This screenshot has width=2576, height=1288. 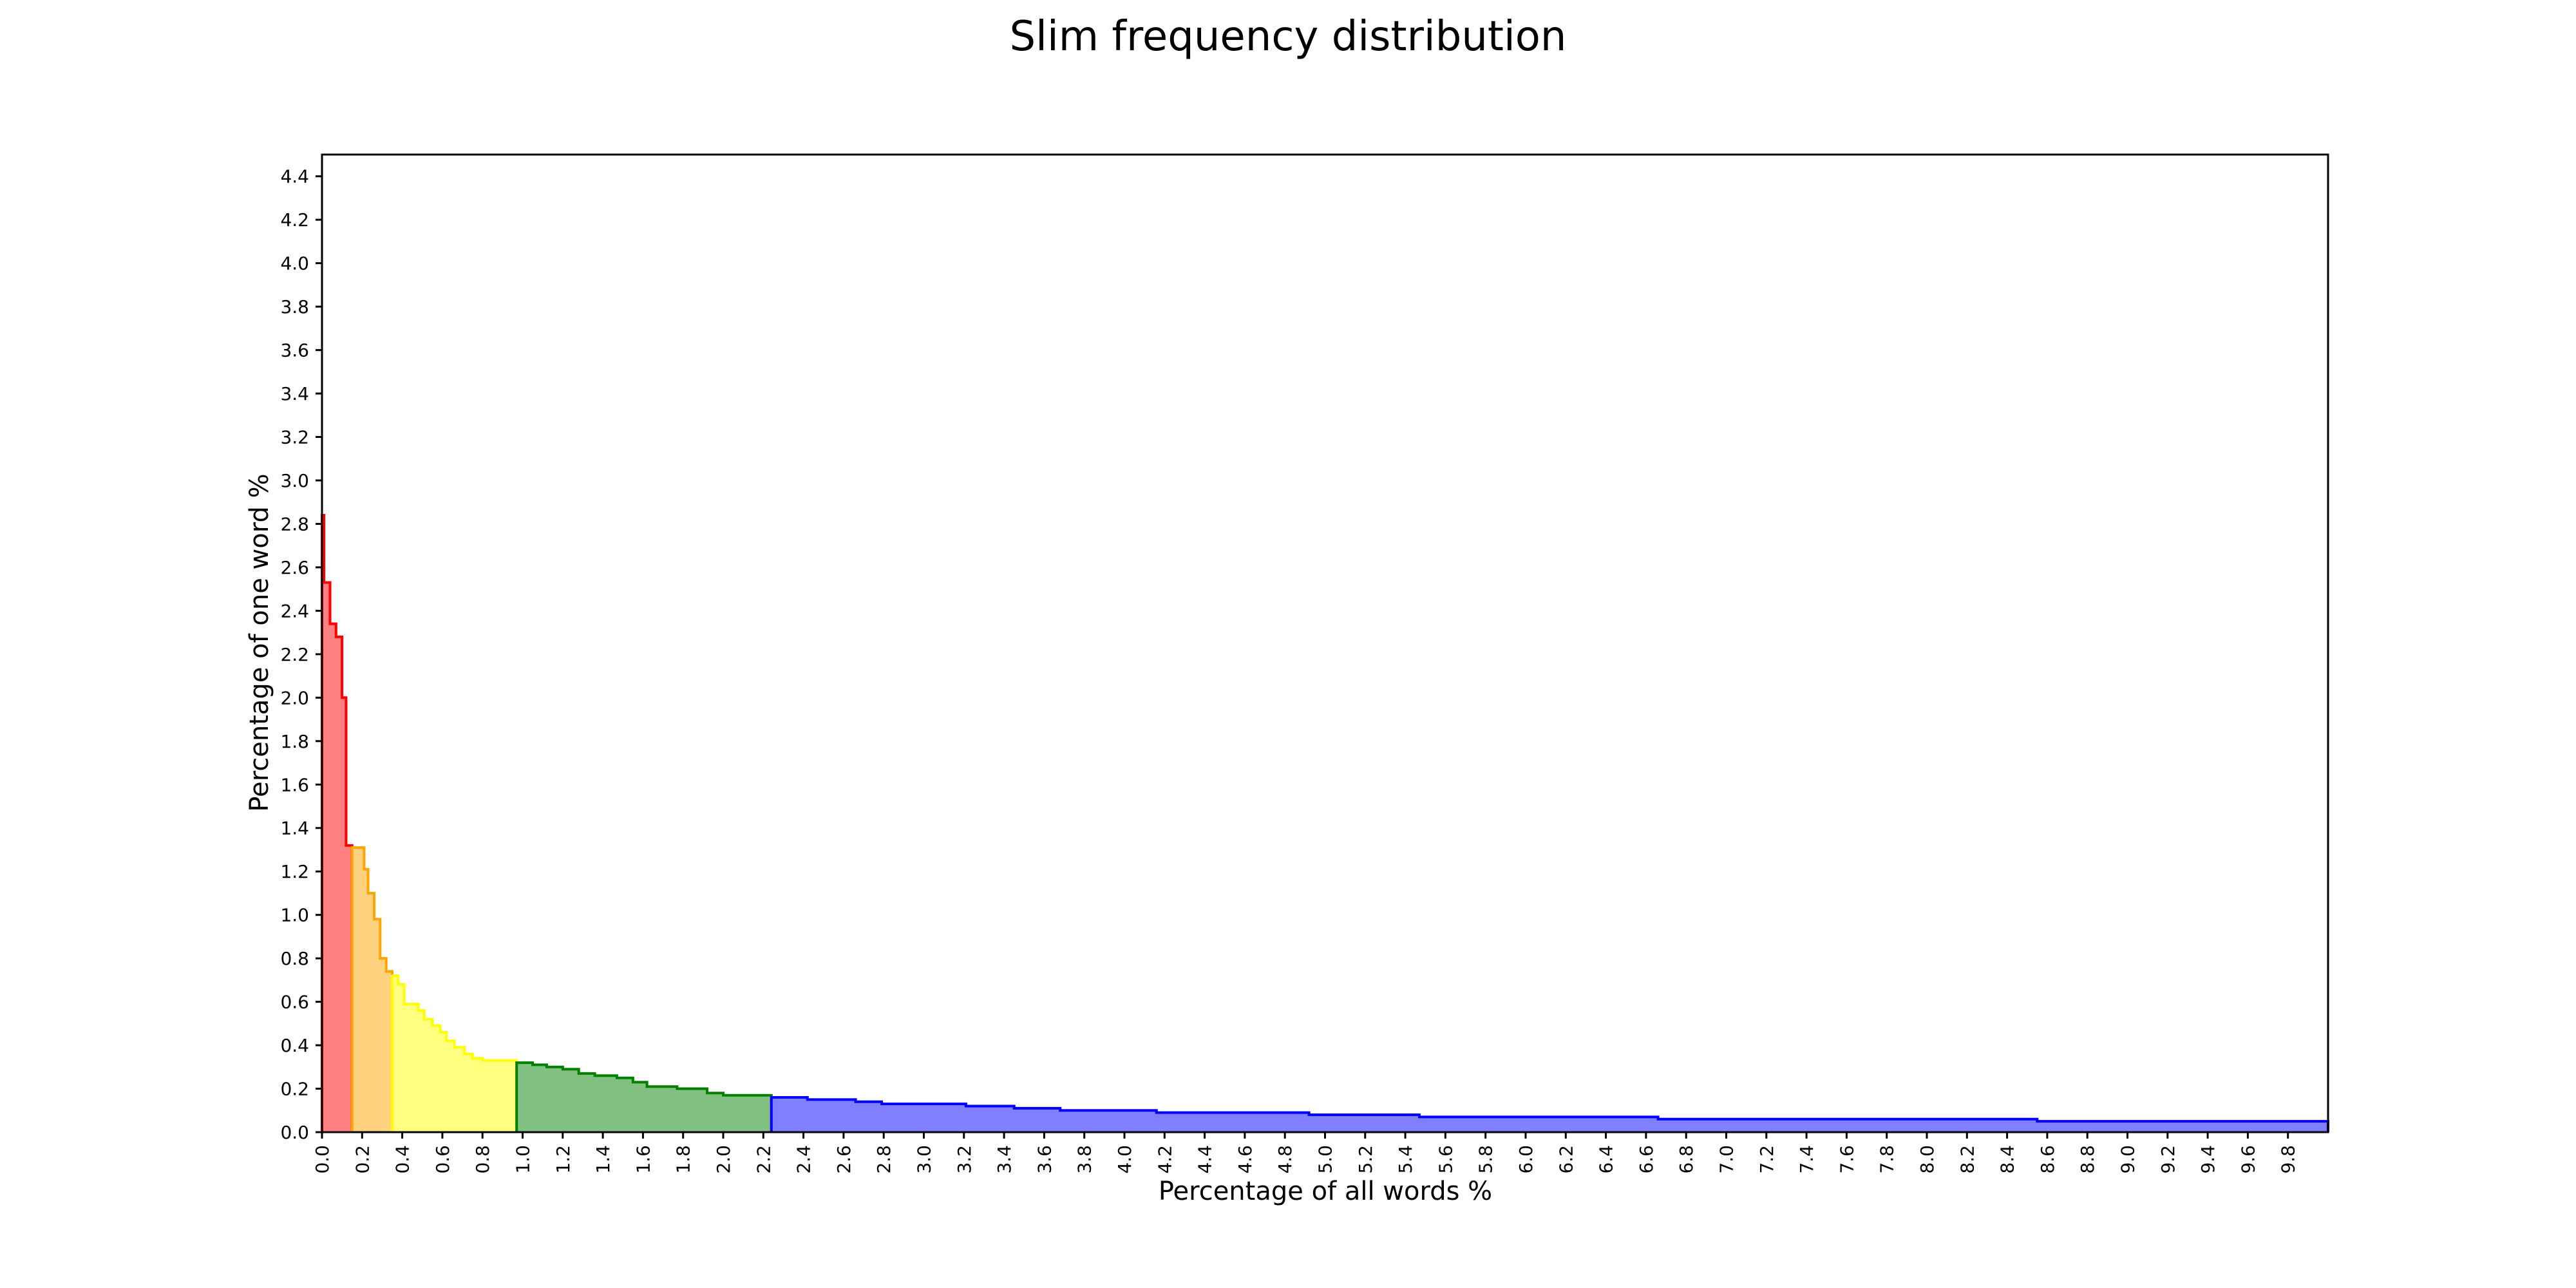 I want to click on x-tick-label: 0.6, so click(x=443, y=1159).